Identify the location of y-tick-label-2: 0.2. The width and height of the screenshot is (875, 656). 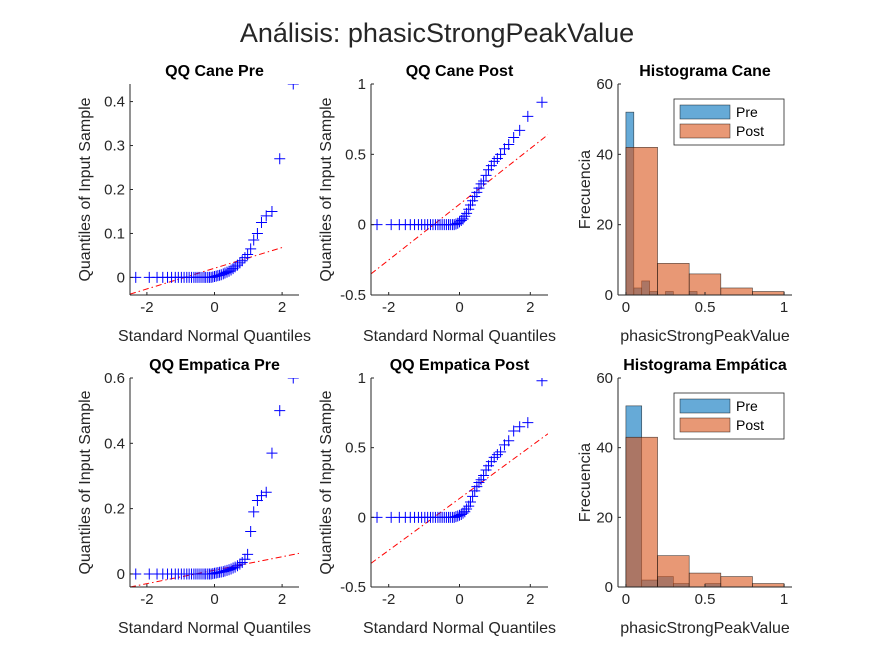
(114, 190).